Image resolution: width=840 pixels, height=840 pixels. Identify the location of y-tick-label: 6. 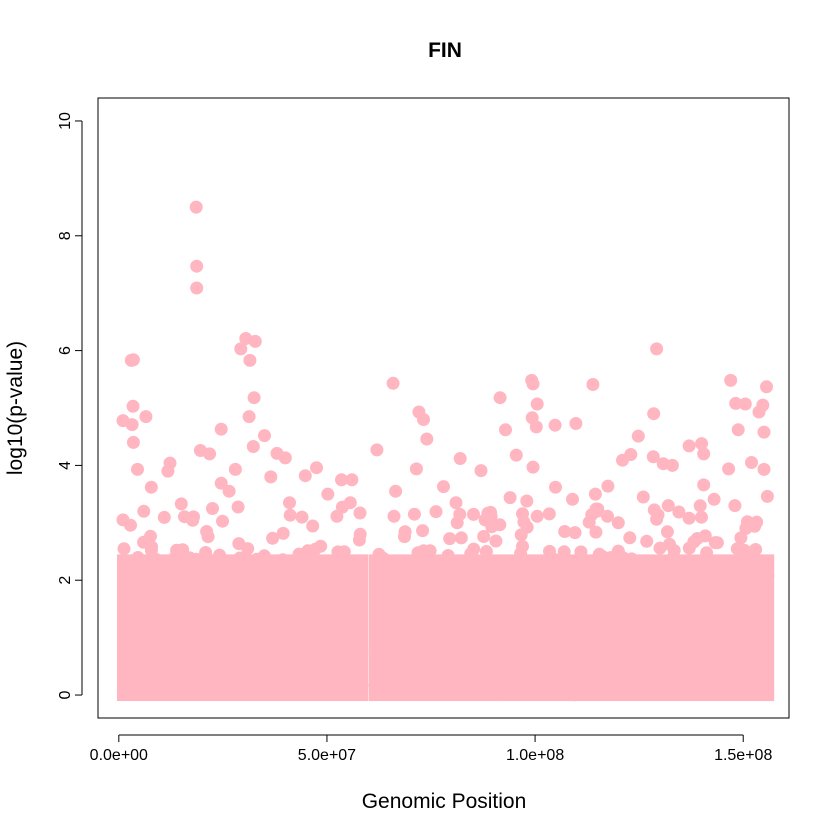
(65, 350).